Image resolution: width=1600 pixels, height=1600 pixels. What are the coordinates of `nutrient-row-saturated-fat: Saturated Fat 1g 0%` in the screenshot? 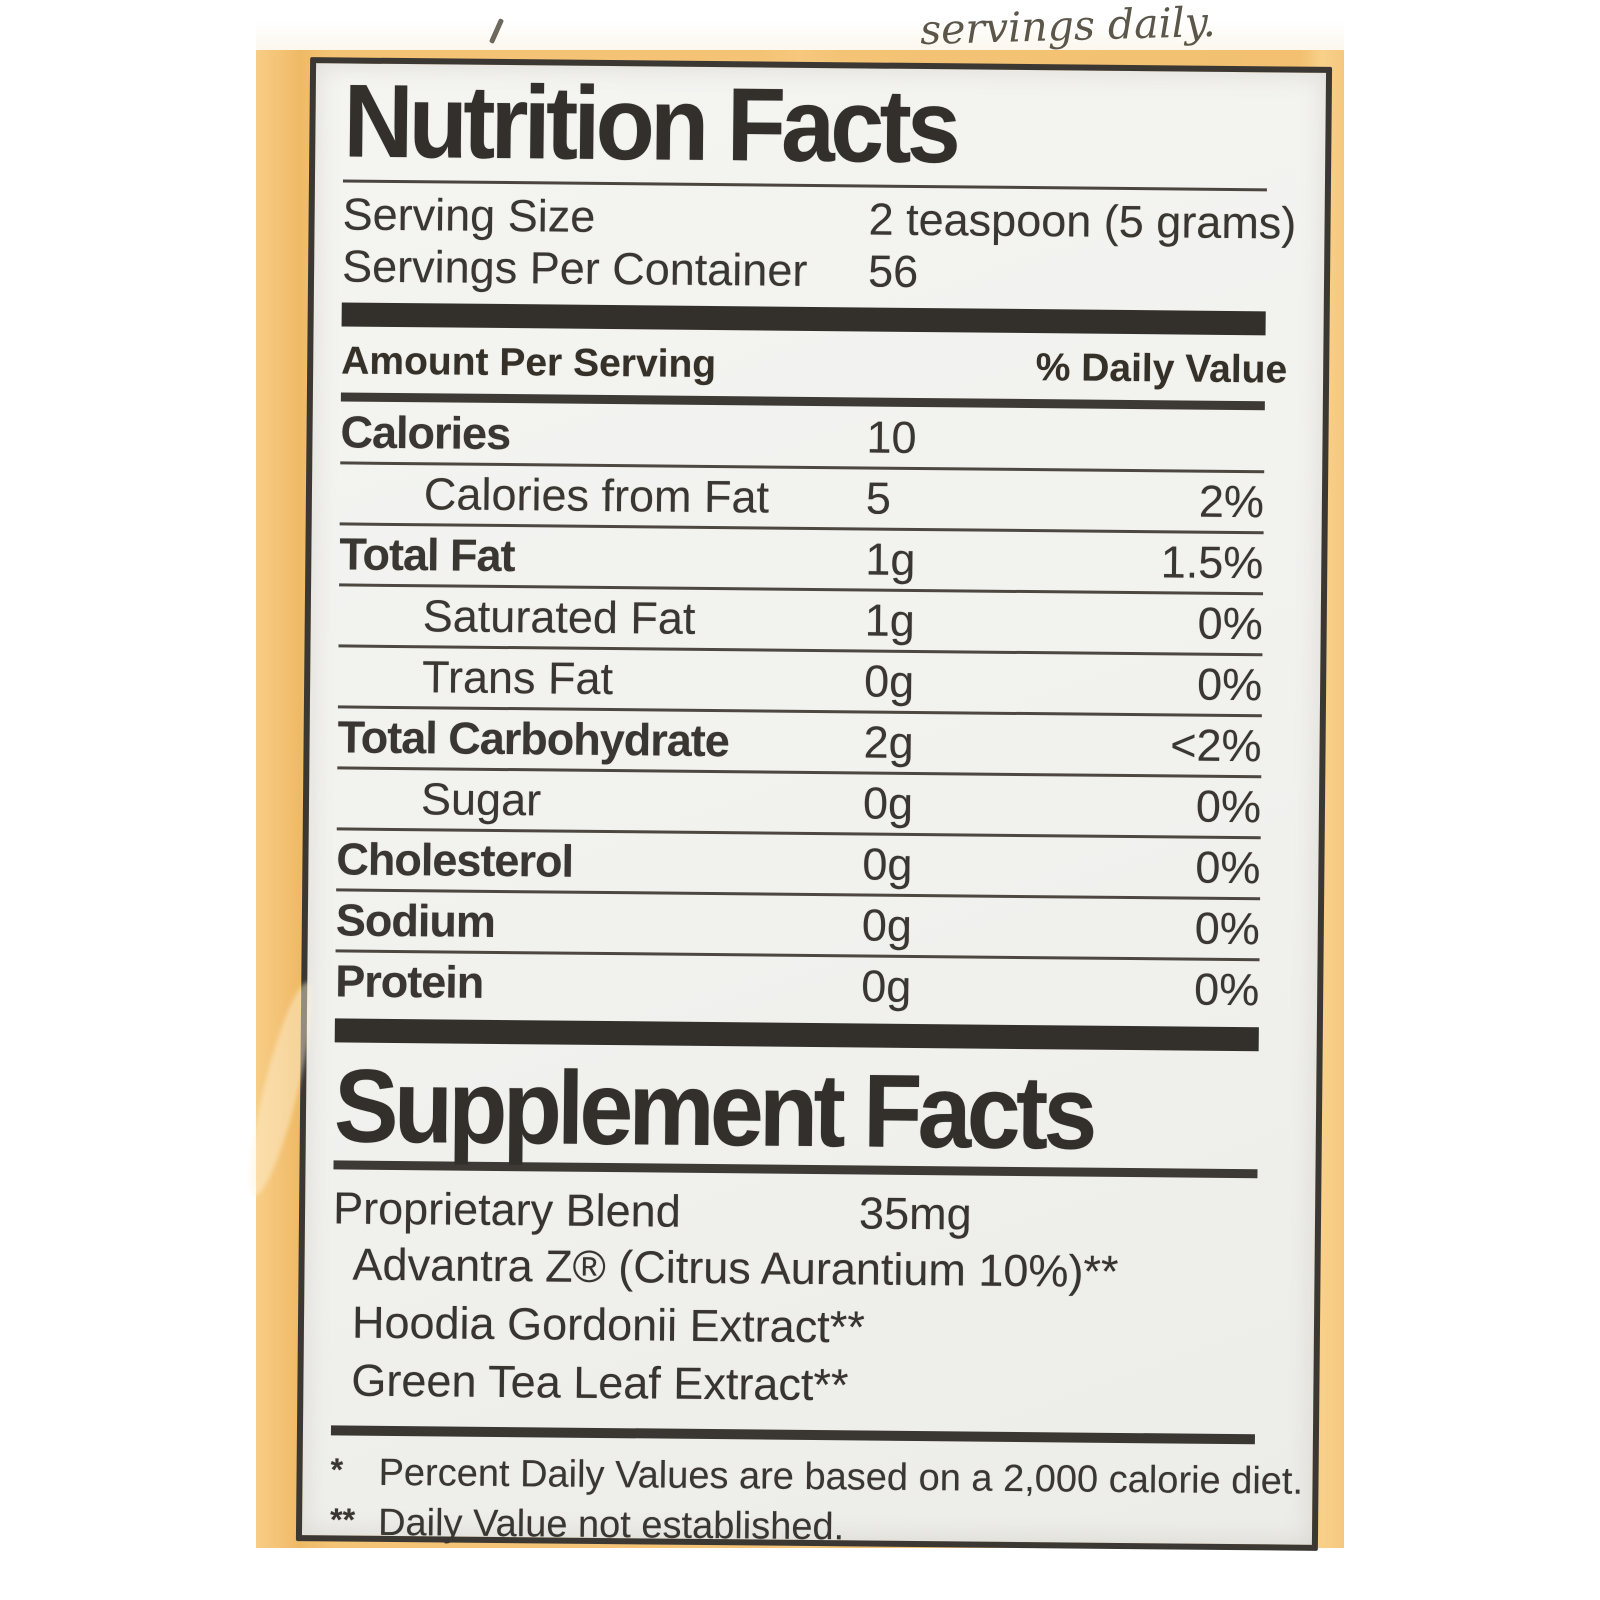 It's located at (801, 621).